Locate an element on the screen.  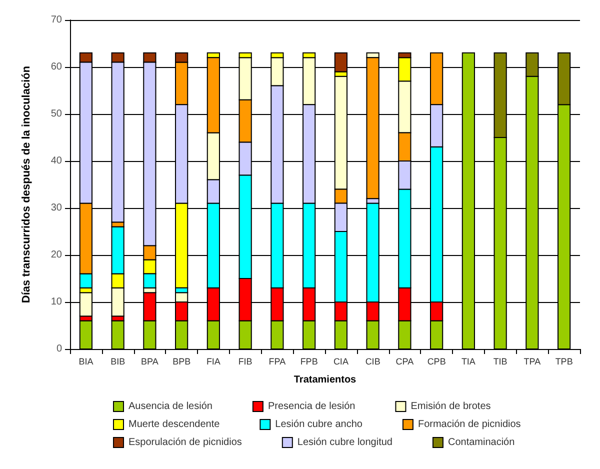
x-tick-label: FPB is located at coordinates (309, 361).